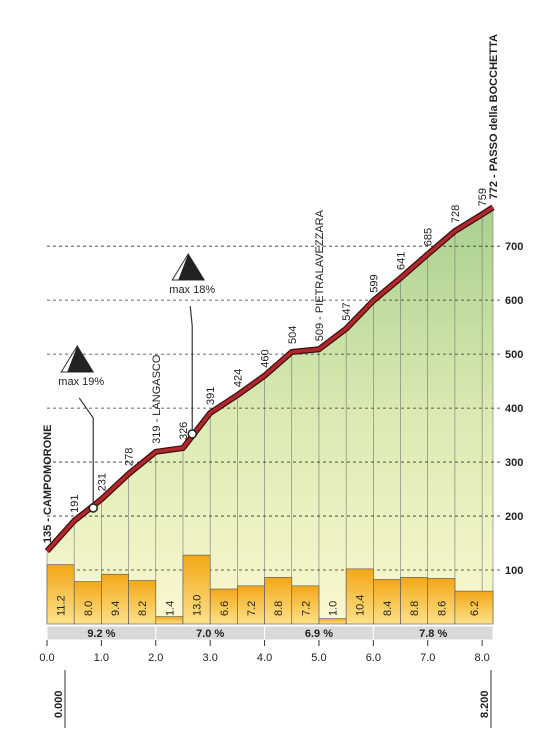 The height and width of the screenshot is (741, 551). I want to click on elevation-label: 547, so click(347, 311).